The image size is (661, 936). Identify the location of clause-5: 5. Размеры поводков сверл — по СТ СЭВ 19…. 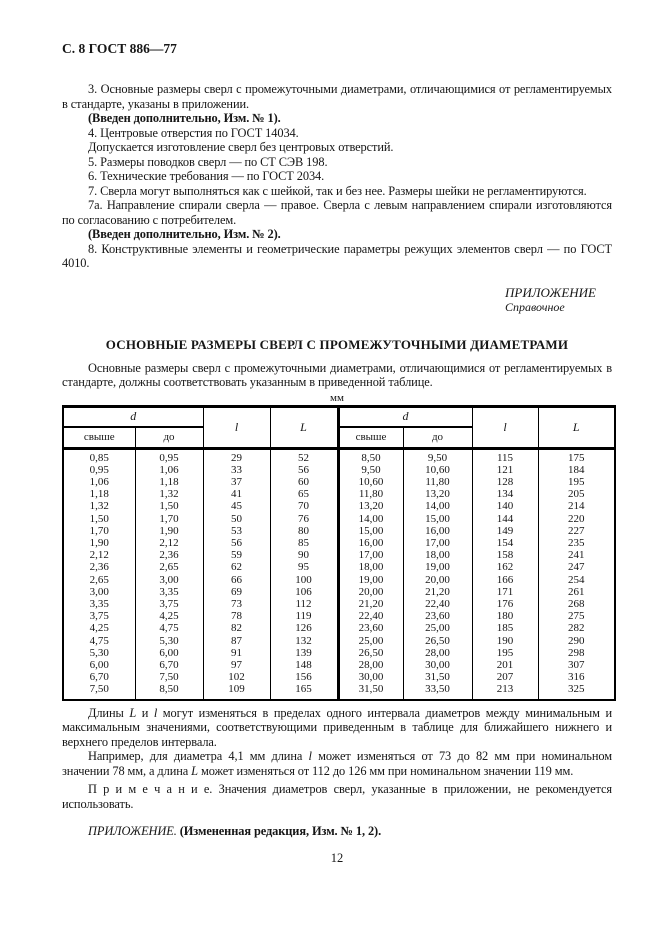
(208, 161).